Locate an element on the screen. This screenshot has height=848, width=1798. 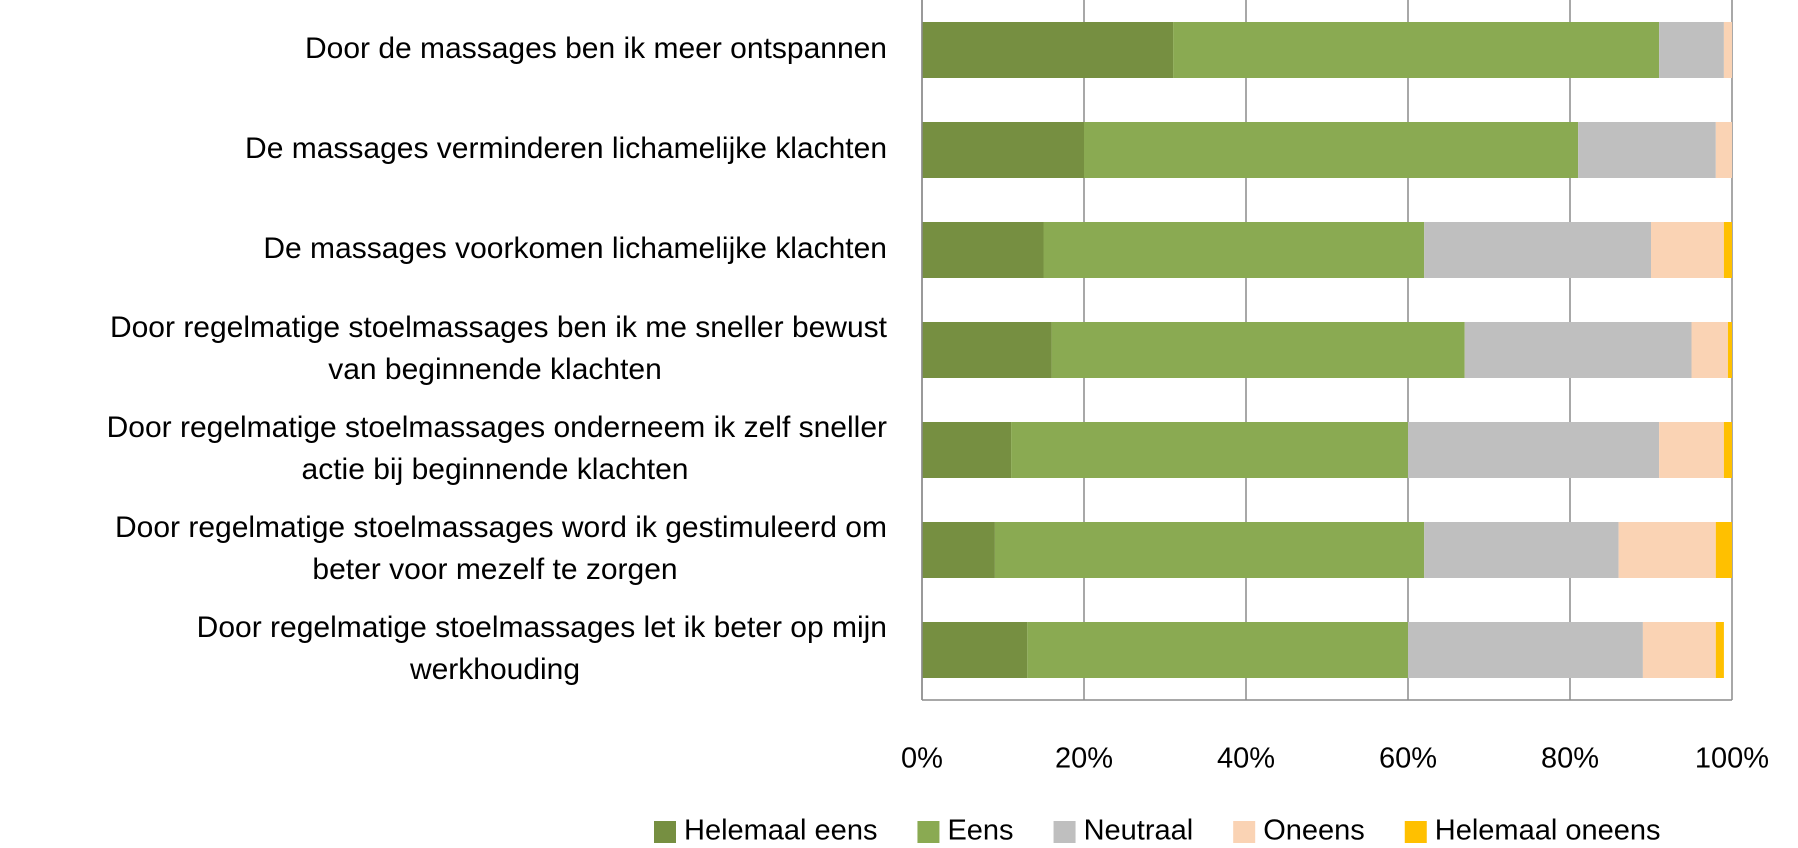
category-label-line: werkhouding is located at coordinates (494, 669).